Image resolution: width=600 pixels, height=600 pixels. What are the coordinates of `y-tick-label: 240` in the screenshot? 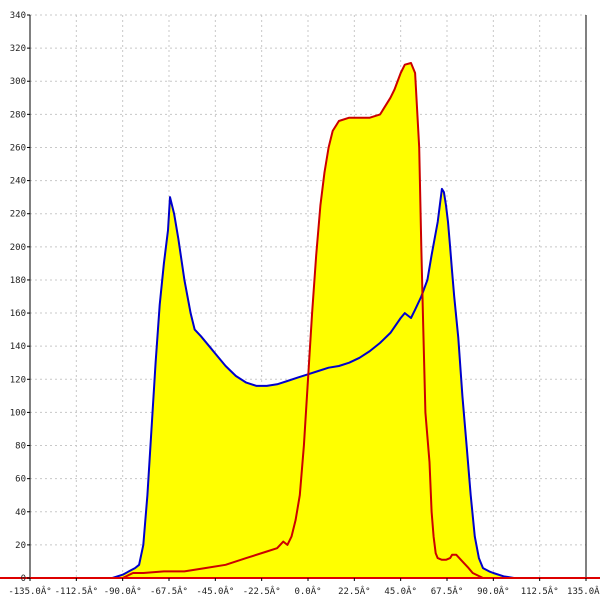 It's located at (18, 182).